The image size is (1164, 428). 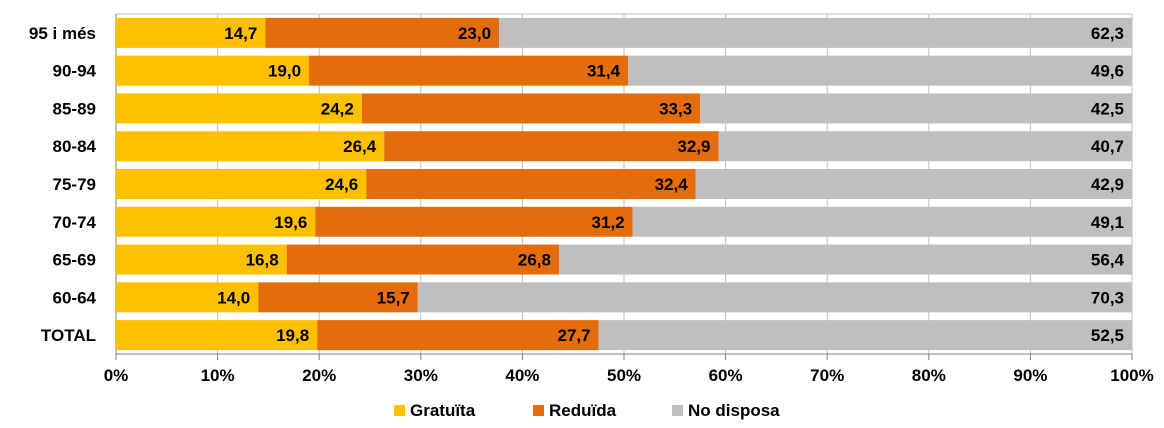 What do you see at coordinates (534, 260) in the screenshot?
I see `data-label: 26,8` at bounding box center [534, 260].